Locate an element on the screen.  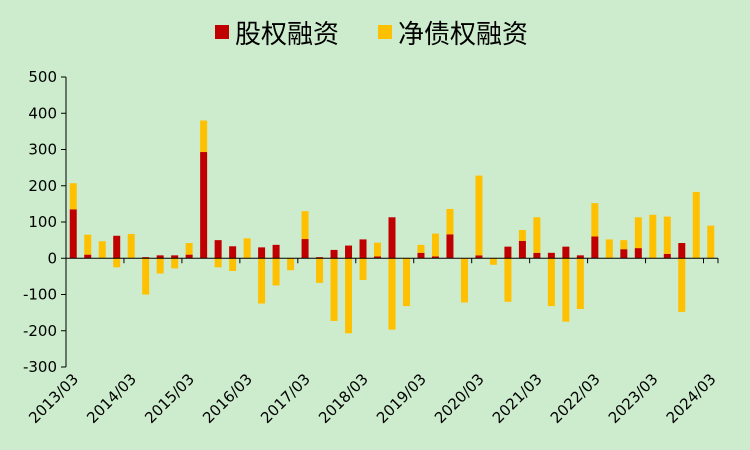
x-tick-label: 2021/03 is located at coordinates (517, 398).